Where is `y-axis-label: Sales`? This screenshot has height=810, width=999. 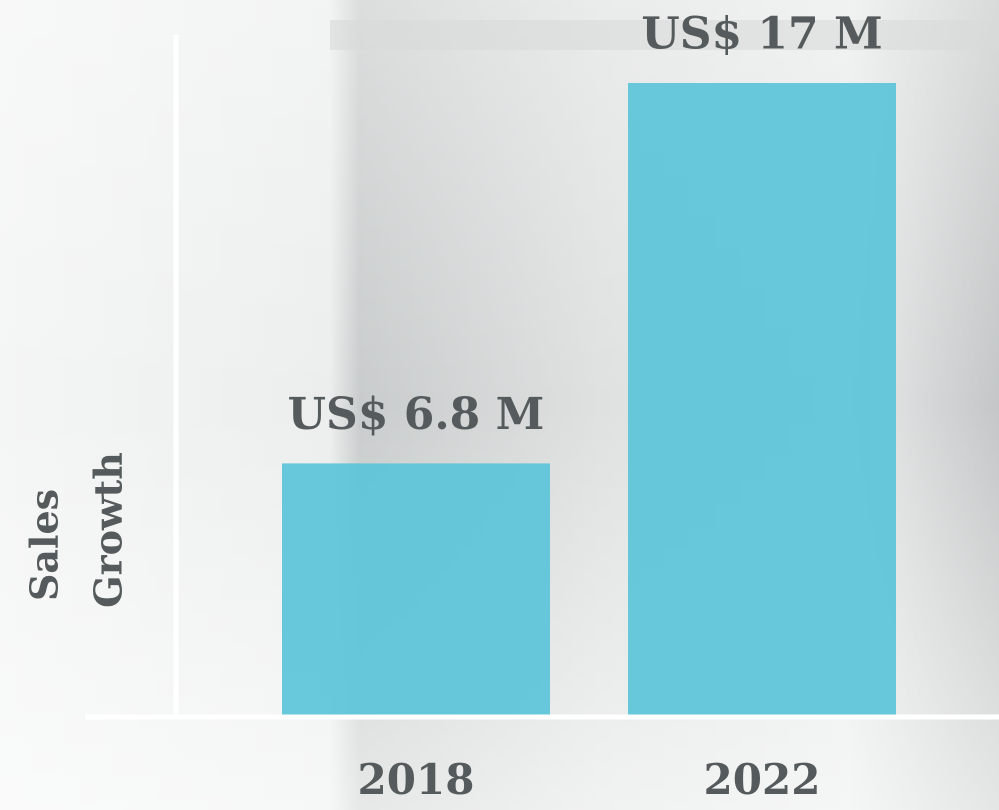 y-axis-label: Sales is located at coordinates (44, 545).